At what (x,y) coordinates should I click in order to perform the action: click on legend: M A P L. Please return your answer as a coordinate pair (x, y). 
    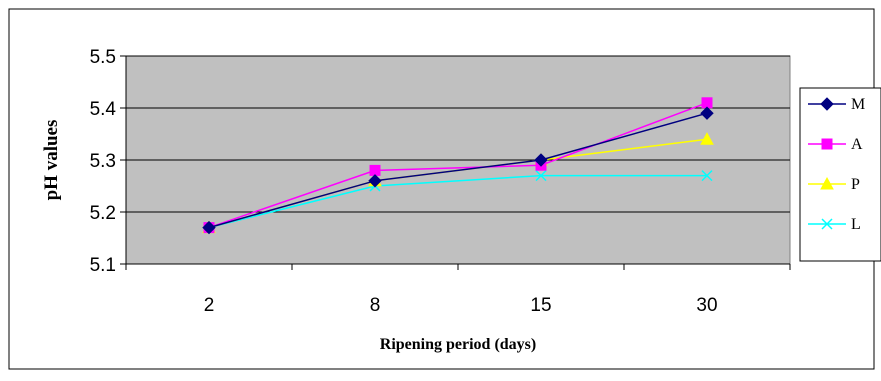
    Looking at the image, I should click on (840, 174).